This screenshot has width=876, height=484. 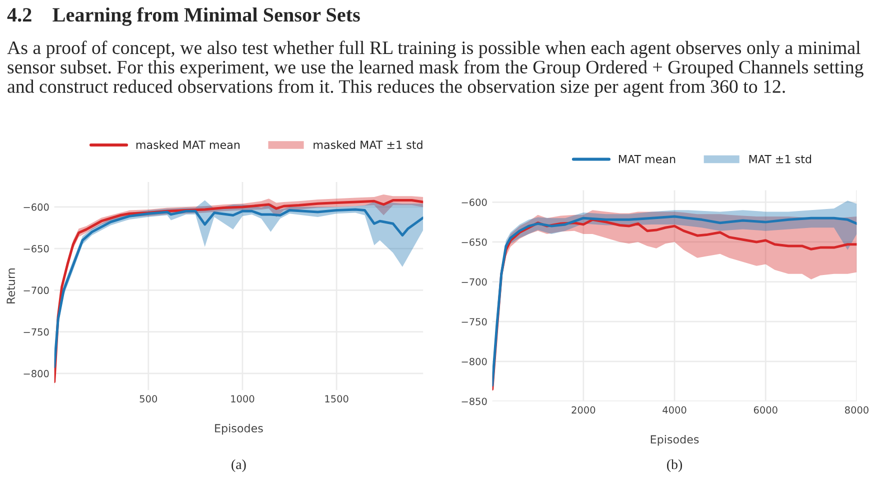 I want to click on x-tick-label: 4000, so click(x=674, y=410).